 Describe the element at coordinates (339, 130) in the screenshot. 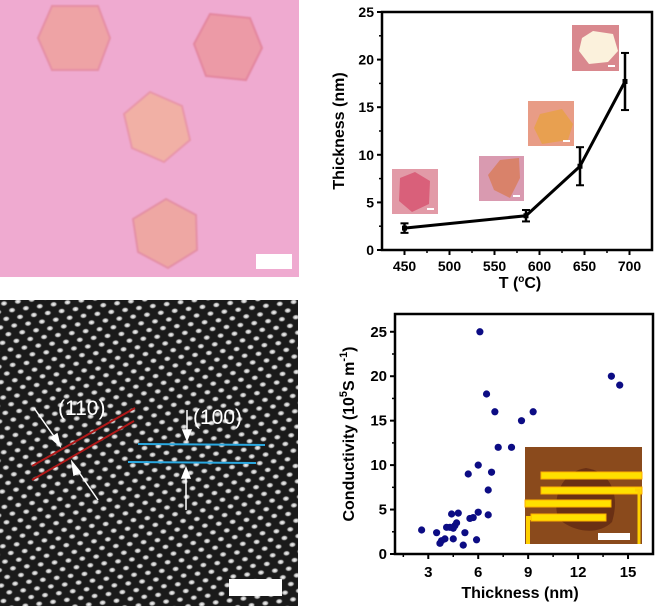

I see `y-axis-label: Thickness (nm)` at that location.